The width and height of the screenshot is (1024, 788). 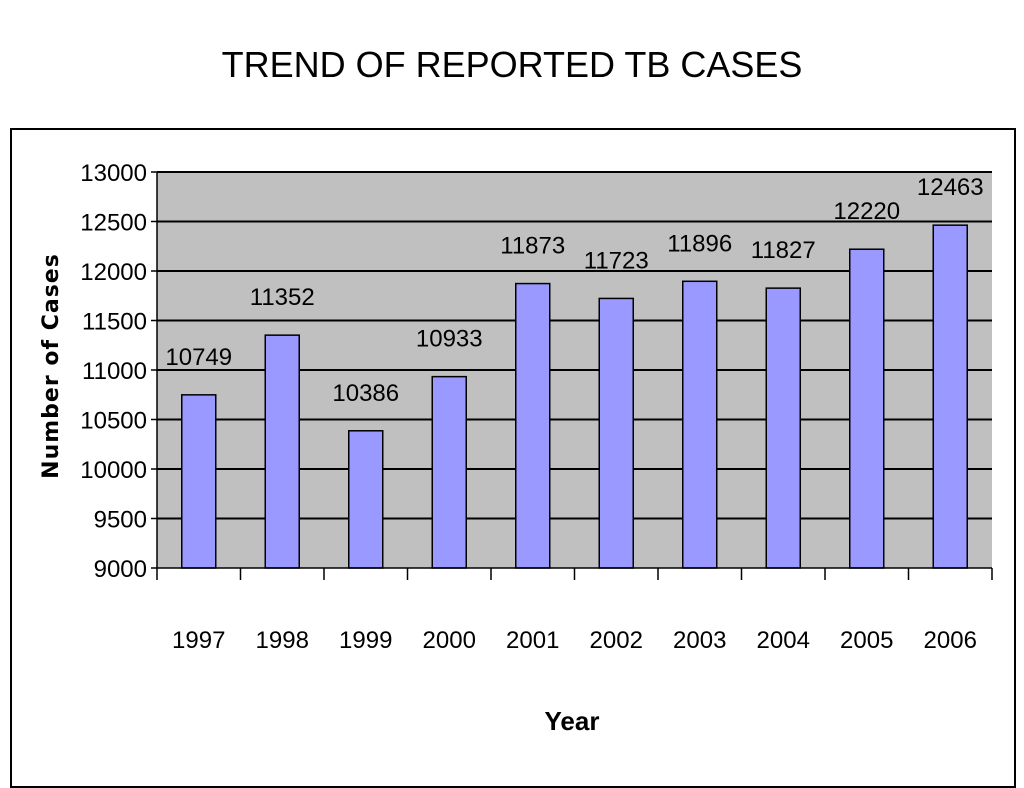 I want to click on x-tick-label: 2003, so click(x=699, y=640).